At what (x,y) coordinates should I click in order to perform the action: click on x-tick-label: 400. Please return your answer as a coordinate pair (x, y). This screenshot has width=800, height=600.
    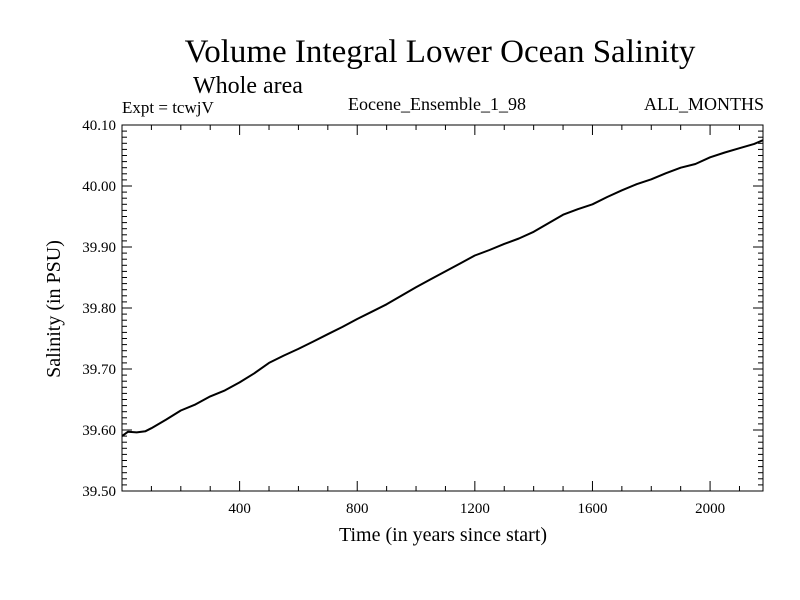
    Looking at the image, I should click on (239, 509).